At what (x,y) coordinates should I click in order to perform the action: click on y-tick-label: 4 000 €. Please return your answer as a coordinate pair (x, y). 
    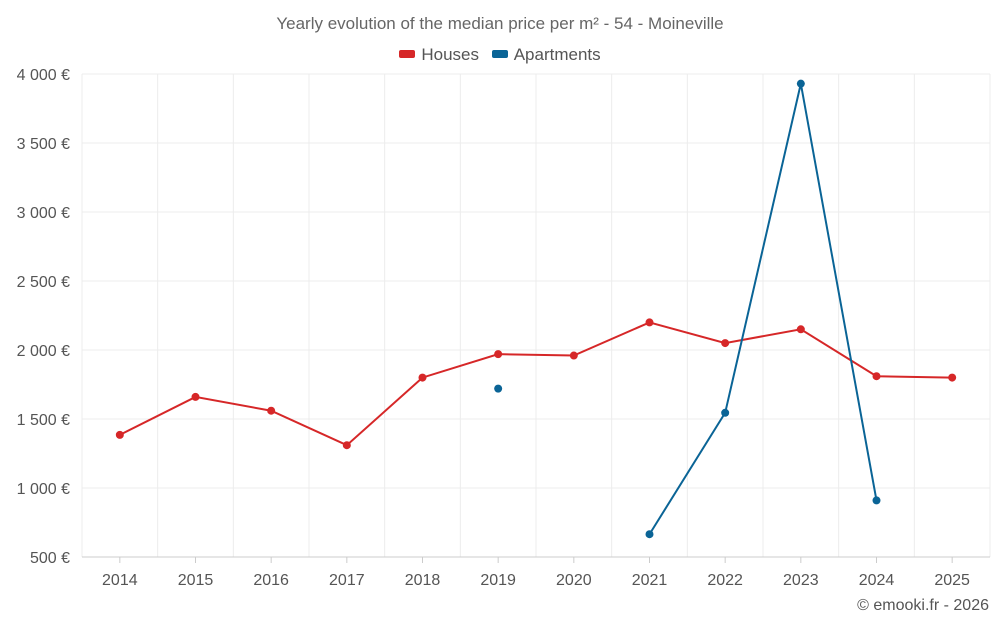
    Looking at the image, I should click on (43, 75).